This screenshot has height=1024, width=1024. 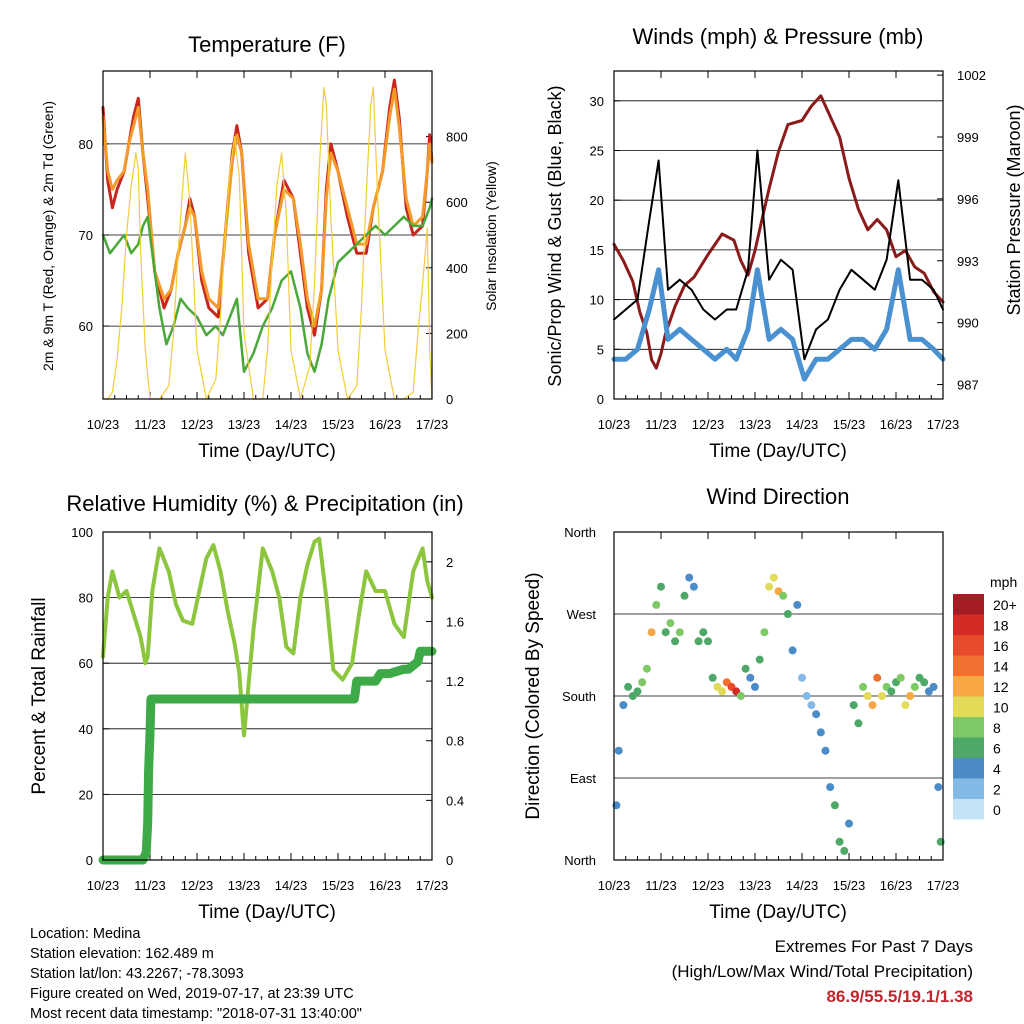 What do you see at coordinates (579, 696) in the screenshot?
I see `y-tick-label: South` at bounding box center [579, 696].